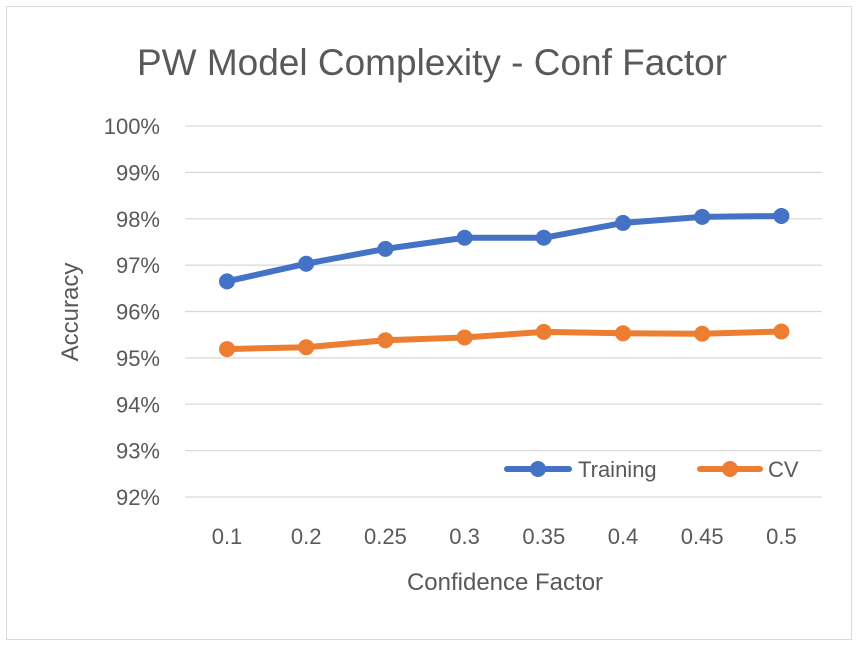  What do you see at coordinates (138, 451) in the screenshot?
I see `y-tick-label: 93%` at bounding box center [138, 451].